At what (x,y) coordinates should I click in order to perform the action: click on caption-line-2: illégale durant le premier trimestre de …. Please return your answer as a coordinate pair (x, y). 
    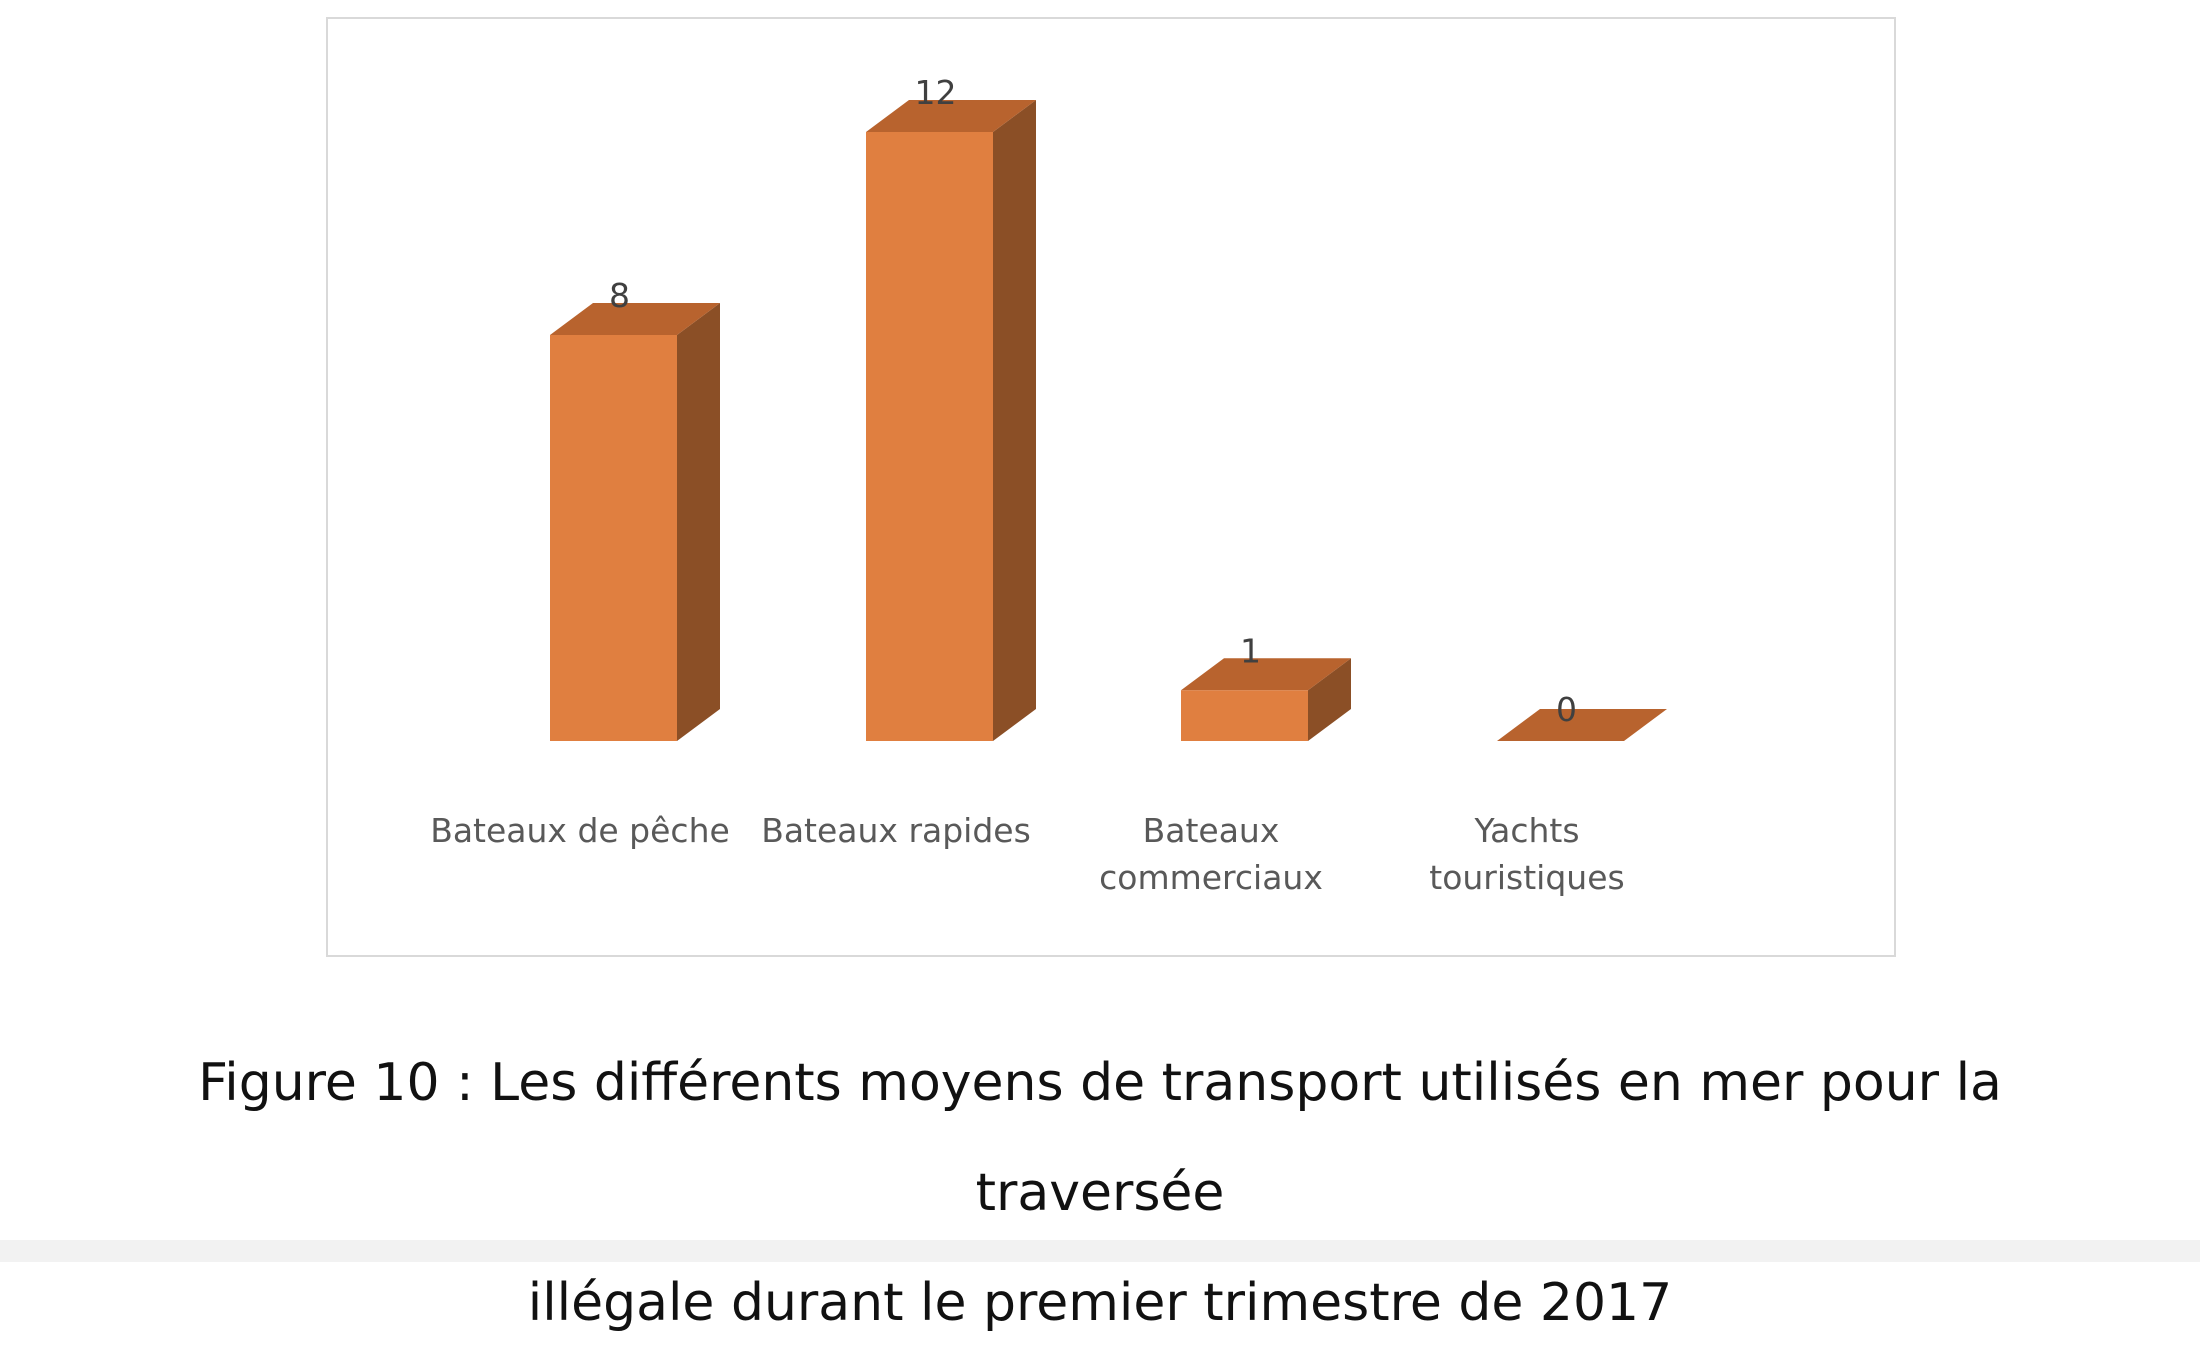
    Looking at the image, I should click on (1100, 1303).